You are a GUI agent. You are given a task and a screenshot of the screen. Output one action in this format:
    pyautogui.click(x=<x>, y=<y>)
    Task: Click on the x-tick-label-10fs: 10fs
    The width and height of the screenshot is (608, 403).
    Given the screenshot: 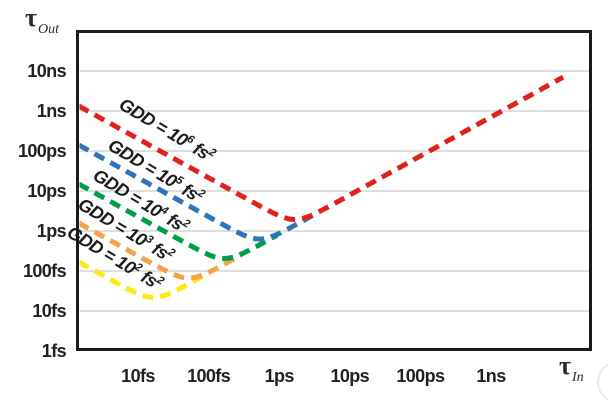 What is the action you would take?
    pyautogui.click(x=138, y=376)
    